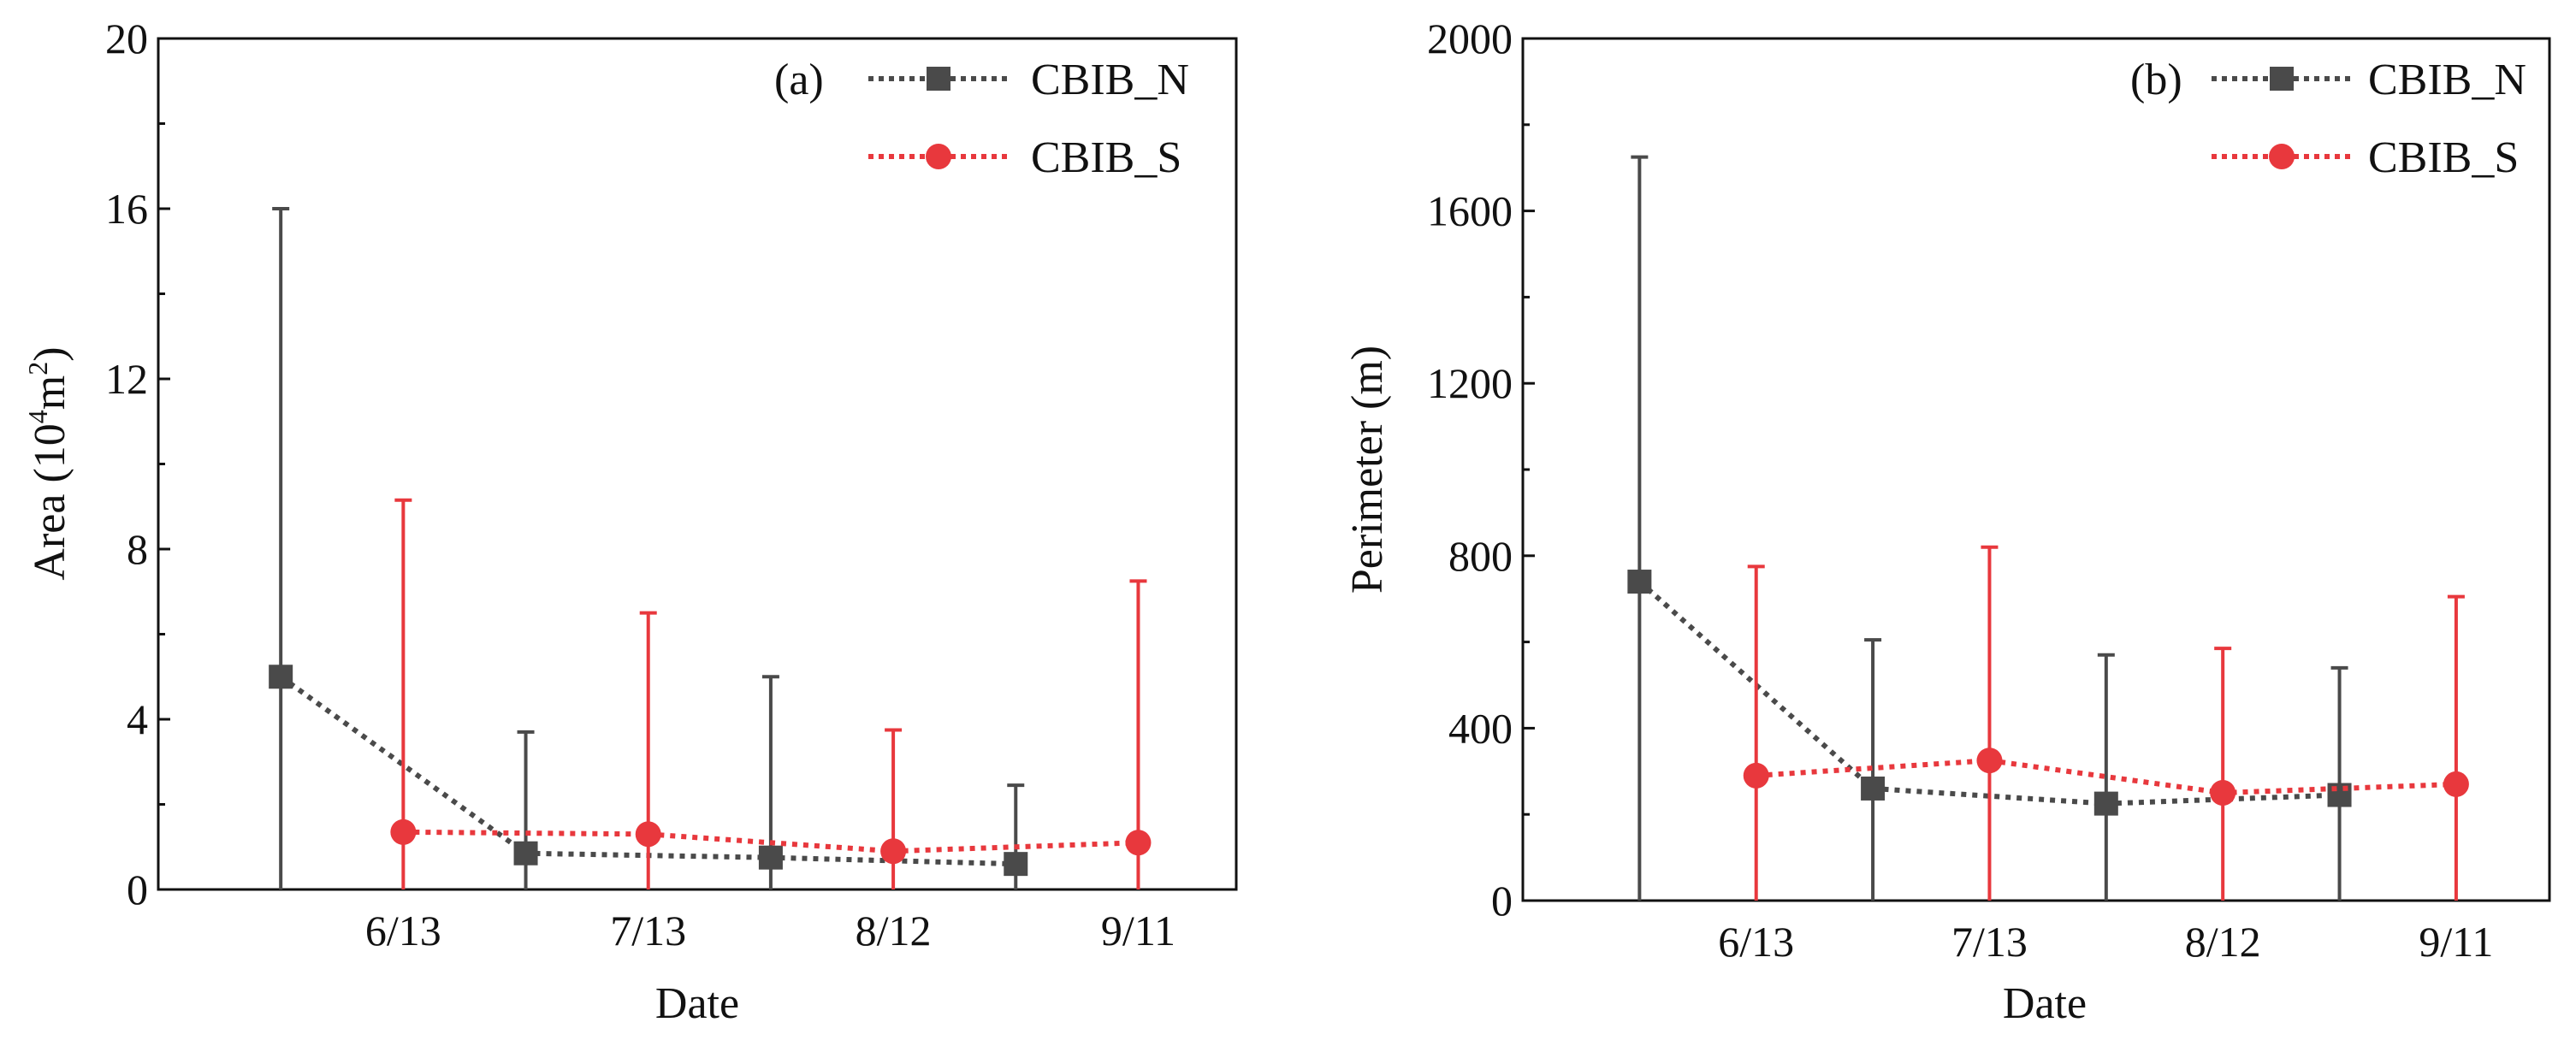 This screenshot has width=2576, height=1040. I want to click on y-tick-label: 4, so click(137, 719).